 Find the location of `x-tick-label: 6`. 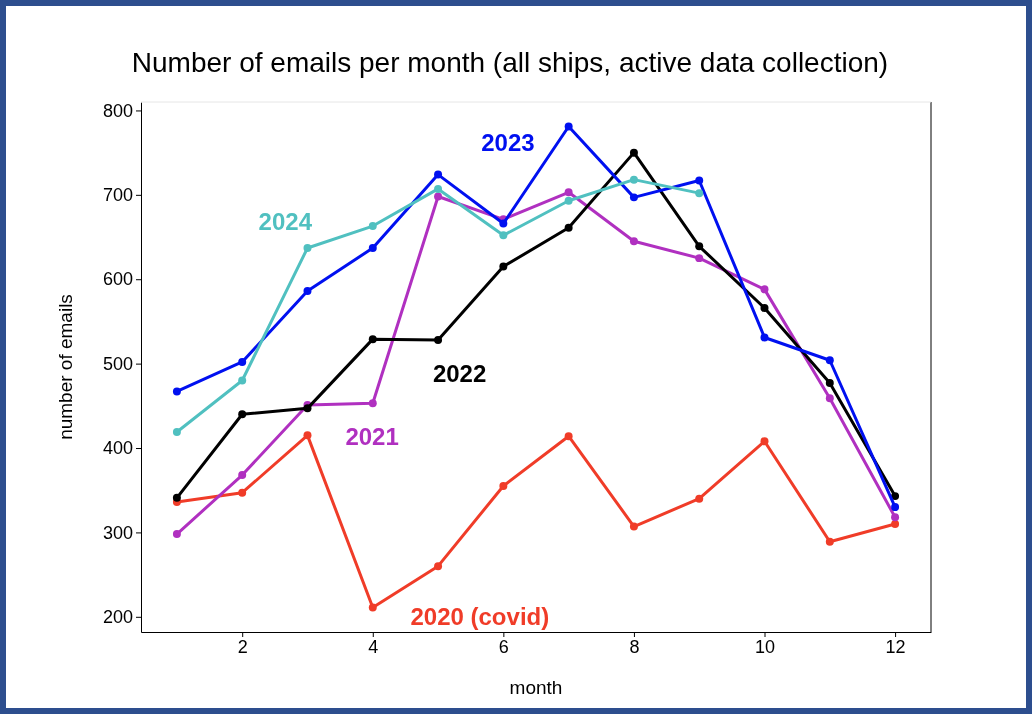

x-tick-label: 6 is located at coordinates (503, 646).